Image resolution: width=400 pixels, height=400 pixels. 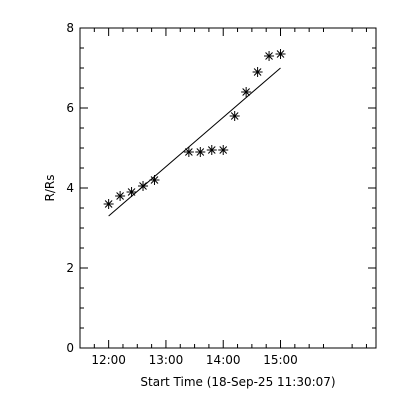 What do you see at coordinates (237, 382) in the screenshot?
I see `x-axis-label: Start Time (18-Sep-25 11:30:07)` at bounding box center [237, 382].